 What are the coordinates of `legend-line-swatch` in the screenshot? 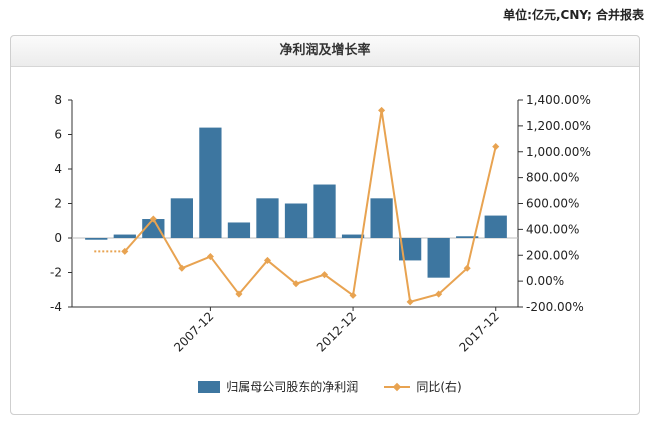 It's located at (397, 387).